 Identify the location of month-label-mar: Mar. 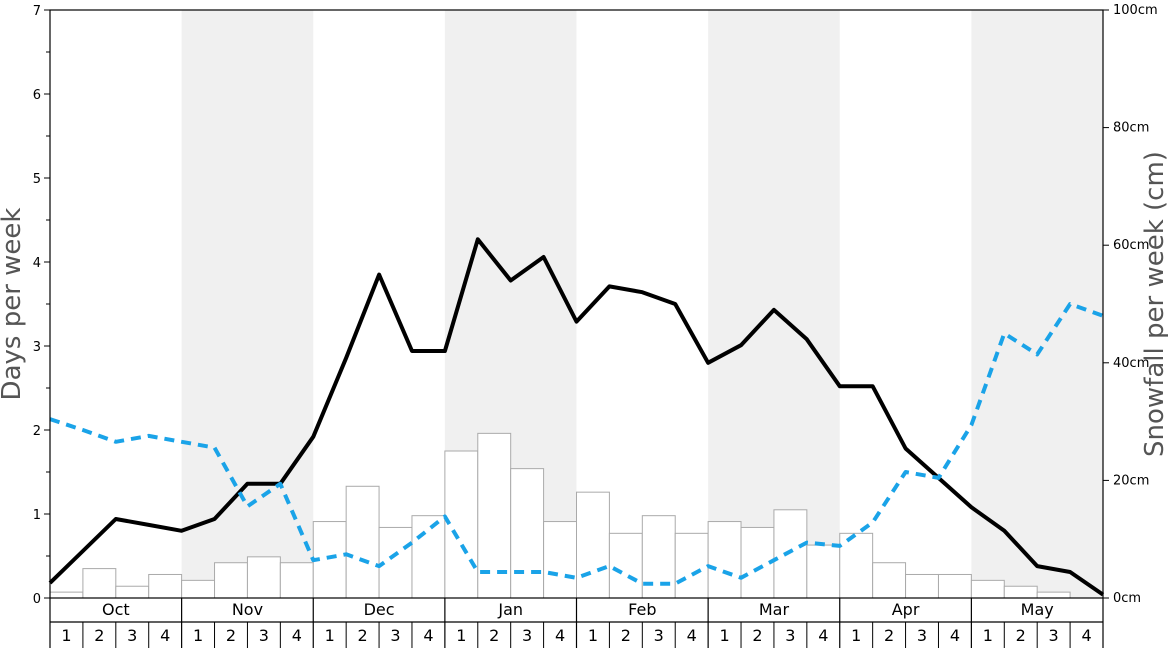
(774, 609).